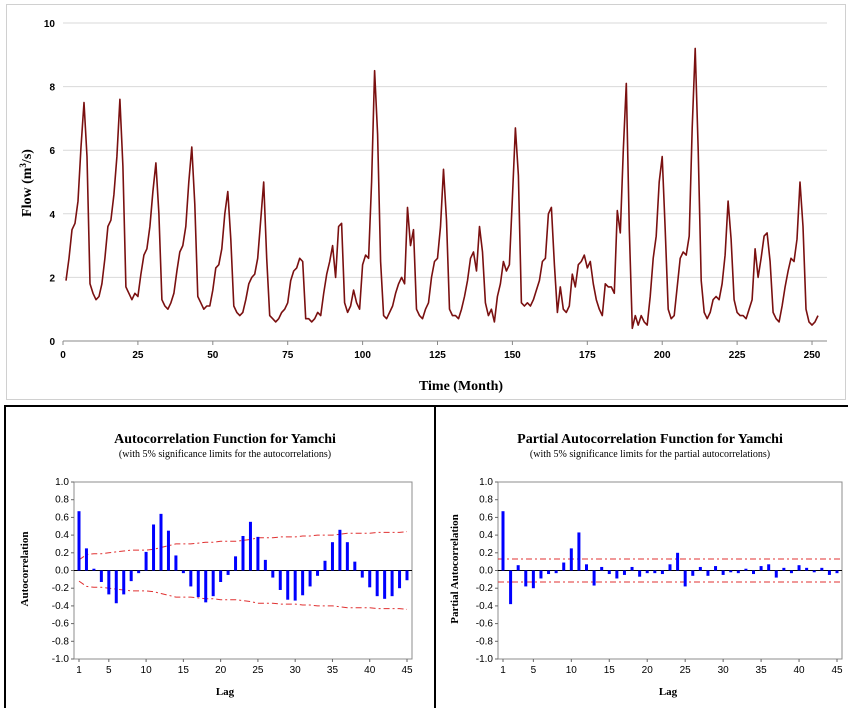 The width and height of the screenshot is (848, 713). Describe the element at coordinates (62, 517) in the screenshot. I see `acf-y-tick-label: 0.6` at that location.